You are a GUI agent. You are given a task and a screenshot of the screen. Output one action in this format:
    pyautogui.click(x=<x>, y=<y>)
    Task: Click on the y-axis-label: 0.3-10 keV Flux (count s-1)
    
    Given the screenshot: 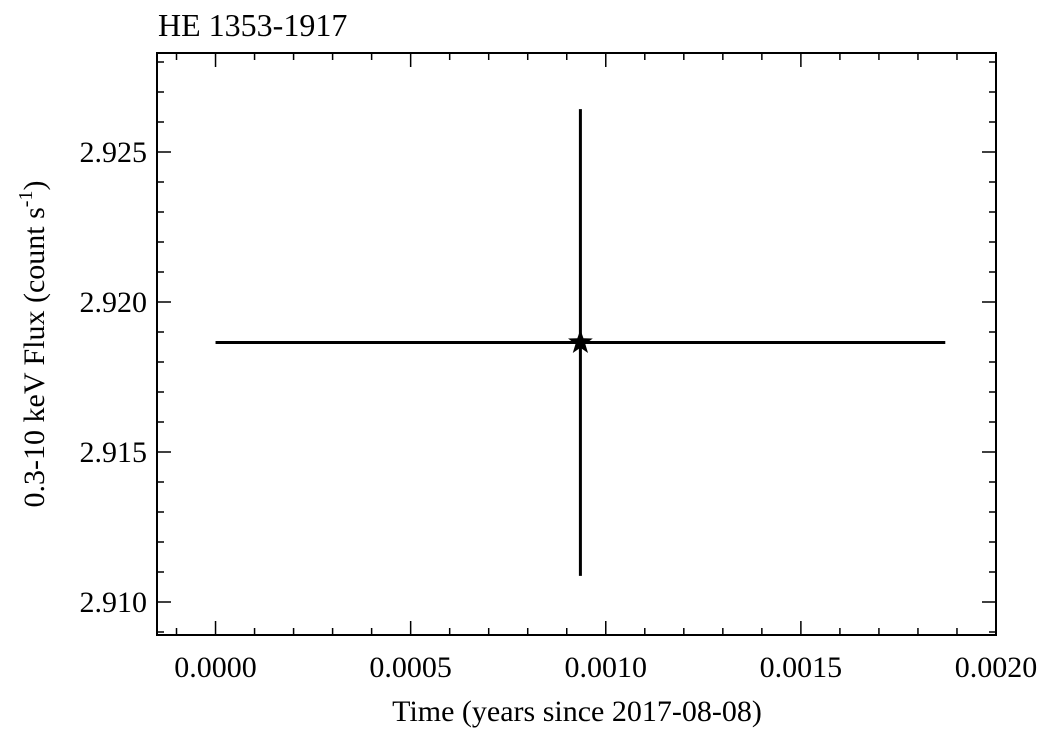 What is the action you would take?
    pyautogui.click(x=33, y=344)
    